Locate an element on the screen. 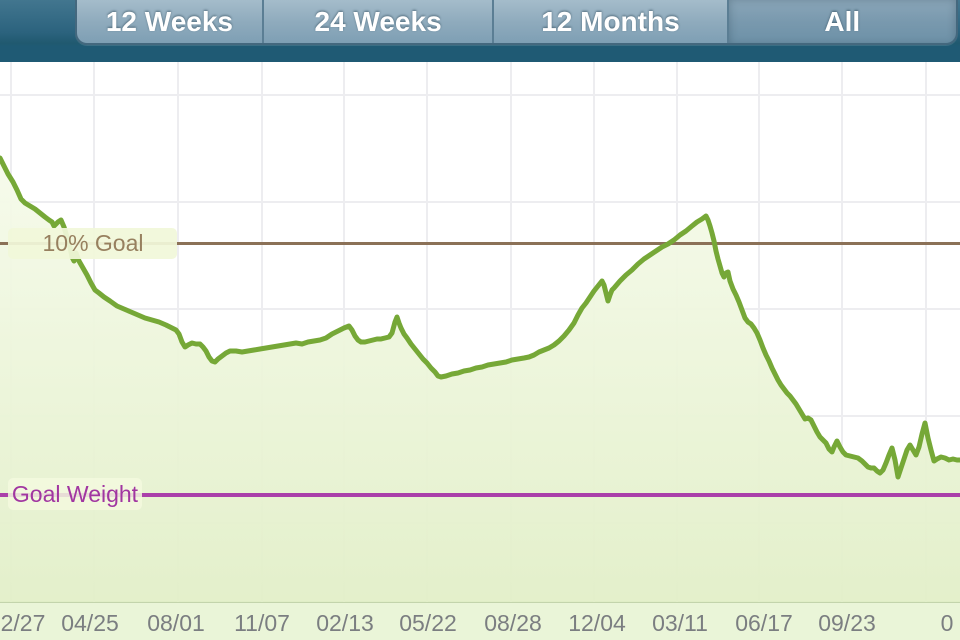 This screenshot has height=640, width=960. goal-weight-badge-bg is located at coordinates (75, 494).